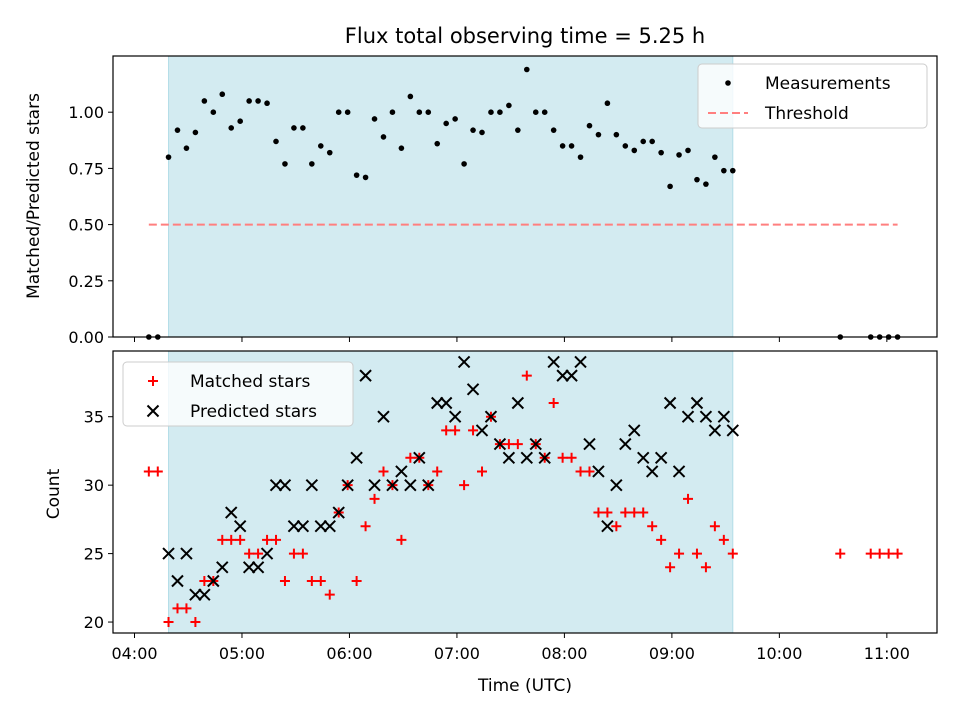 This screenshot has width=960, height=720. What do you see at coordinates (153, 411) in the screenshot?
I see `legend-predicted-marker` at bounding box center [153, 411].